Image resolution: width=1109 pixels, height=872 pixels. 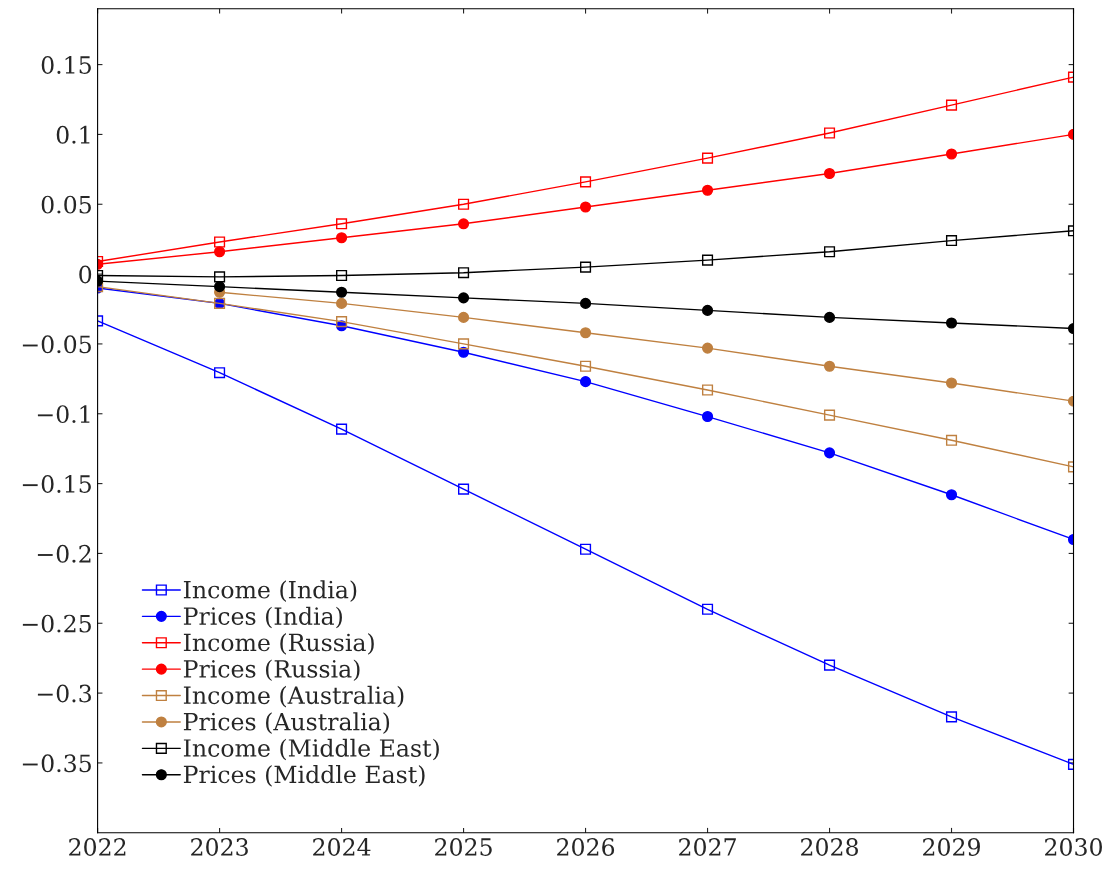 What do you see at coordinates (64, 553) in the screenshot?
I see `y-tick-label: −0.2` at bounding box center [64, 553].